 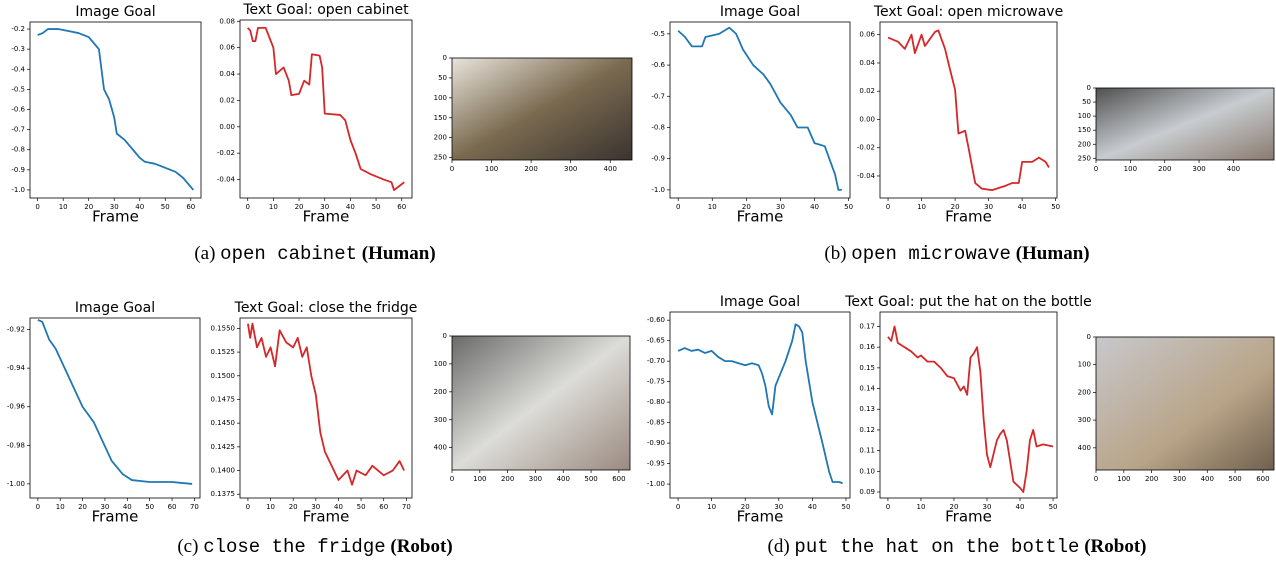 I want to click on y-tick-label: -0.75, so click(x=656, y=382).